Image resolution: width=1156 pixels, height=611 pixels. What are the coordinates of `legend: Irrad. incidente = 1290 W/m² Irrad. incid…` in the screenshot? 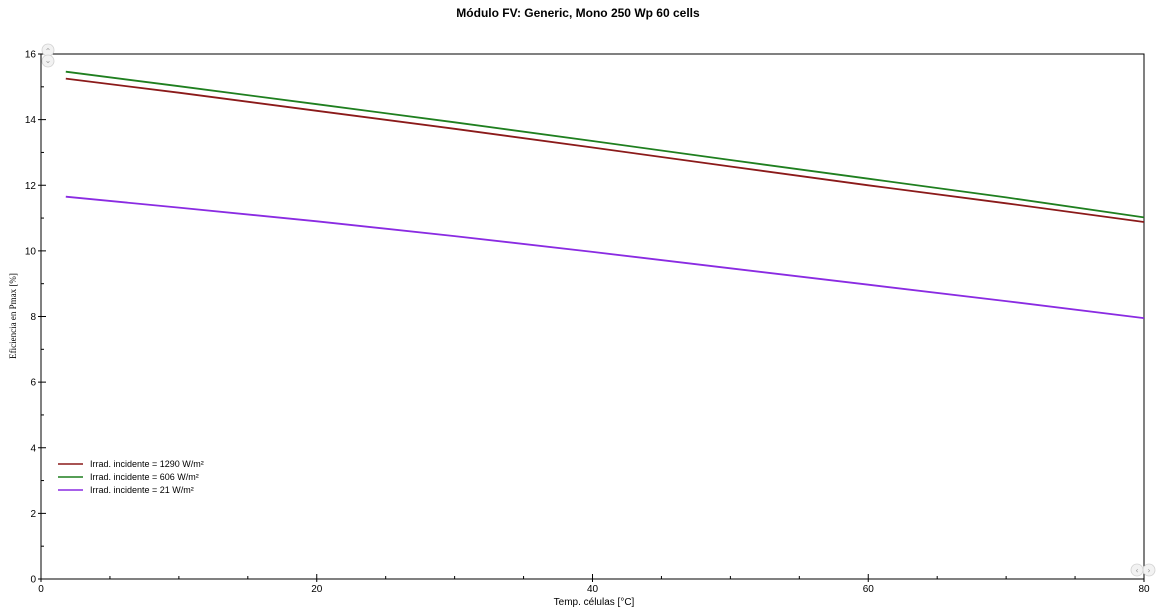 It's located at (131, 477).